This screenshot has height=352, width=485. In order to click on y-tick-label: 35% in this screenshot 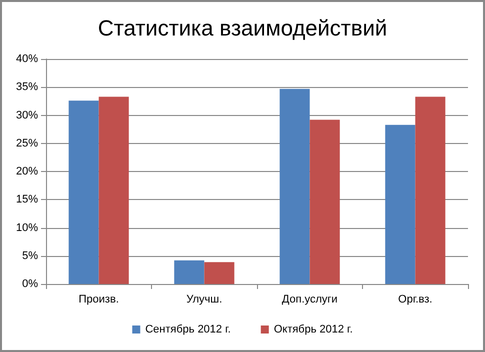, I will do `click(27, 87)`.